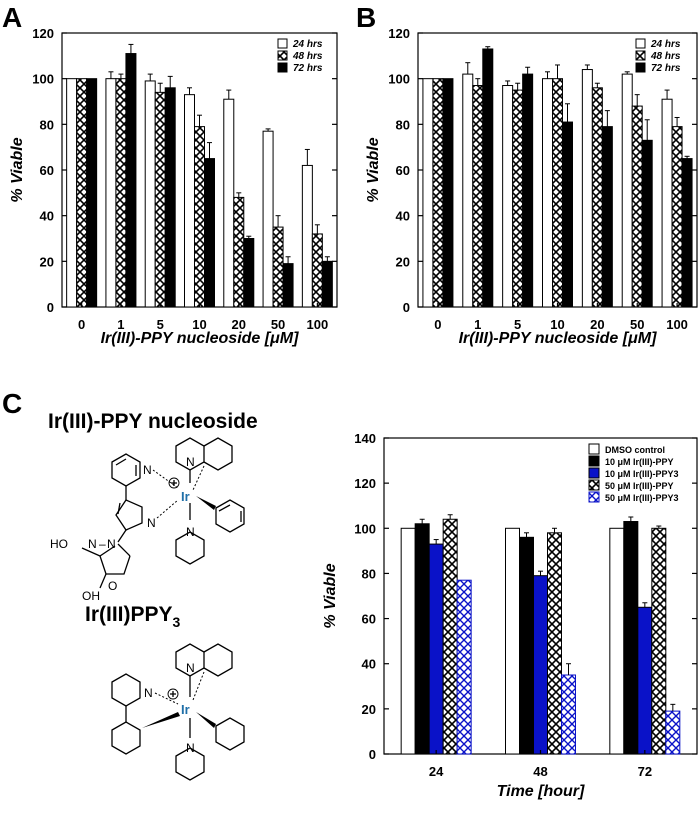 The height and width of the screenshot is (814, 700). What do you see at coordinates (190, 748) in the screenshot?
I see `n-atom-2c: N` at bounding box center [190, 748].